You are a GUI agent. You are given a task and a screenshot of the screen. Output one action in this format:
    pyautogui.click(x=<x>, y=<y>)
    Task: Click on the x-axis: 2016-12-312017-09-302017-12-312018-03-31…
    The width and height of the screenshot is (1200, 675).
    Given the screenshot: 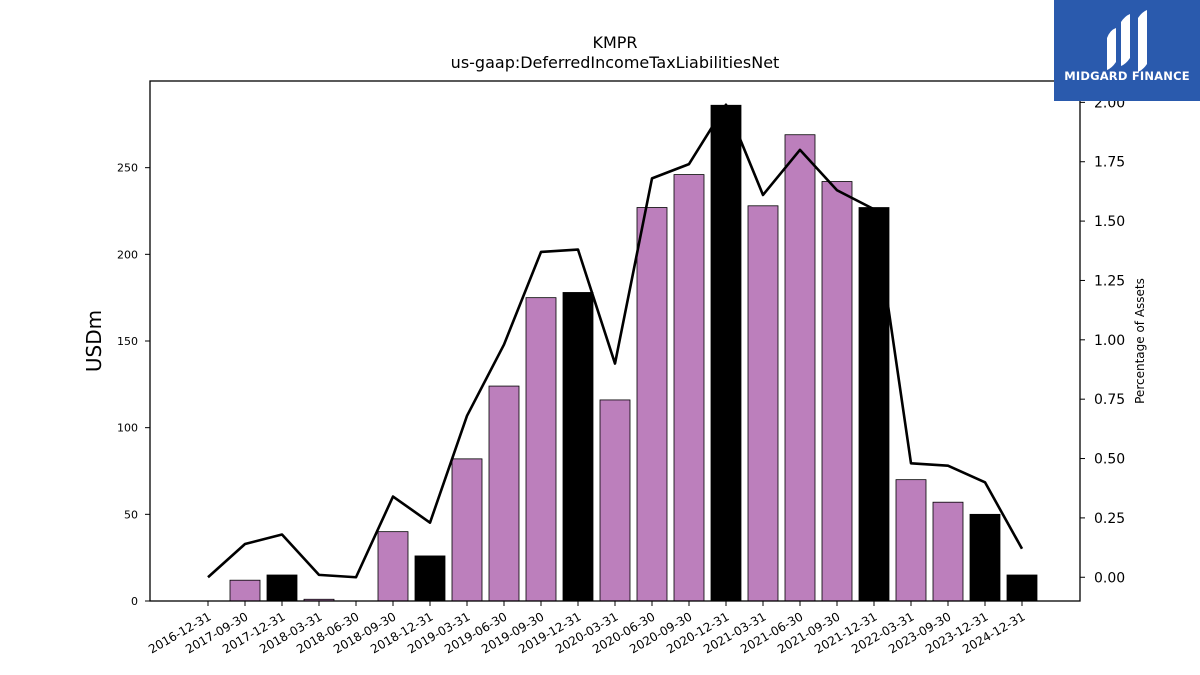 What is the action you would take?
    pyautogui.click(x=587, y=628)
    